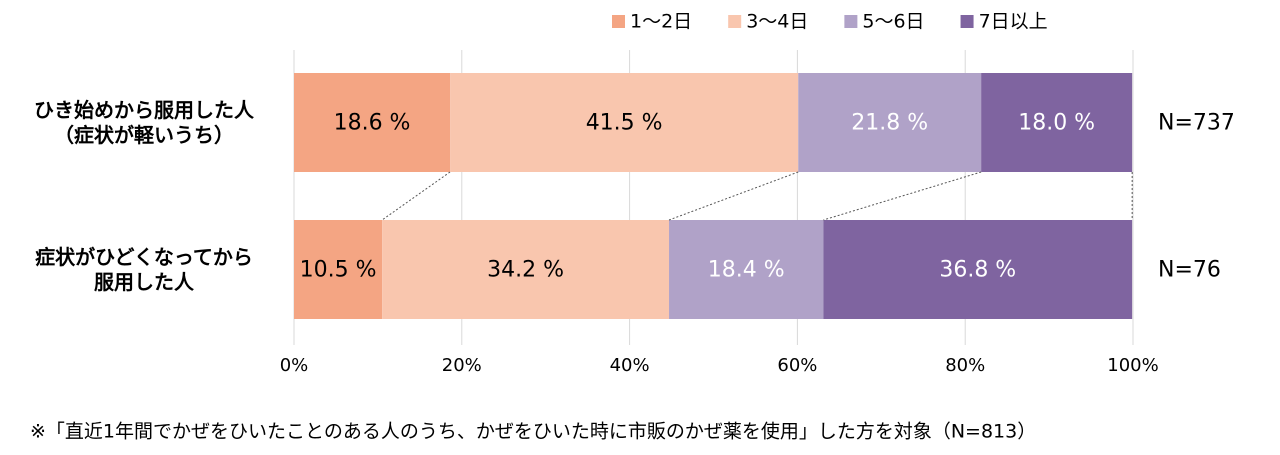 This screenshot has width=1280, height=455. I want to click on value-label: 34.2 %, so click(525, 270).